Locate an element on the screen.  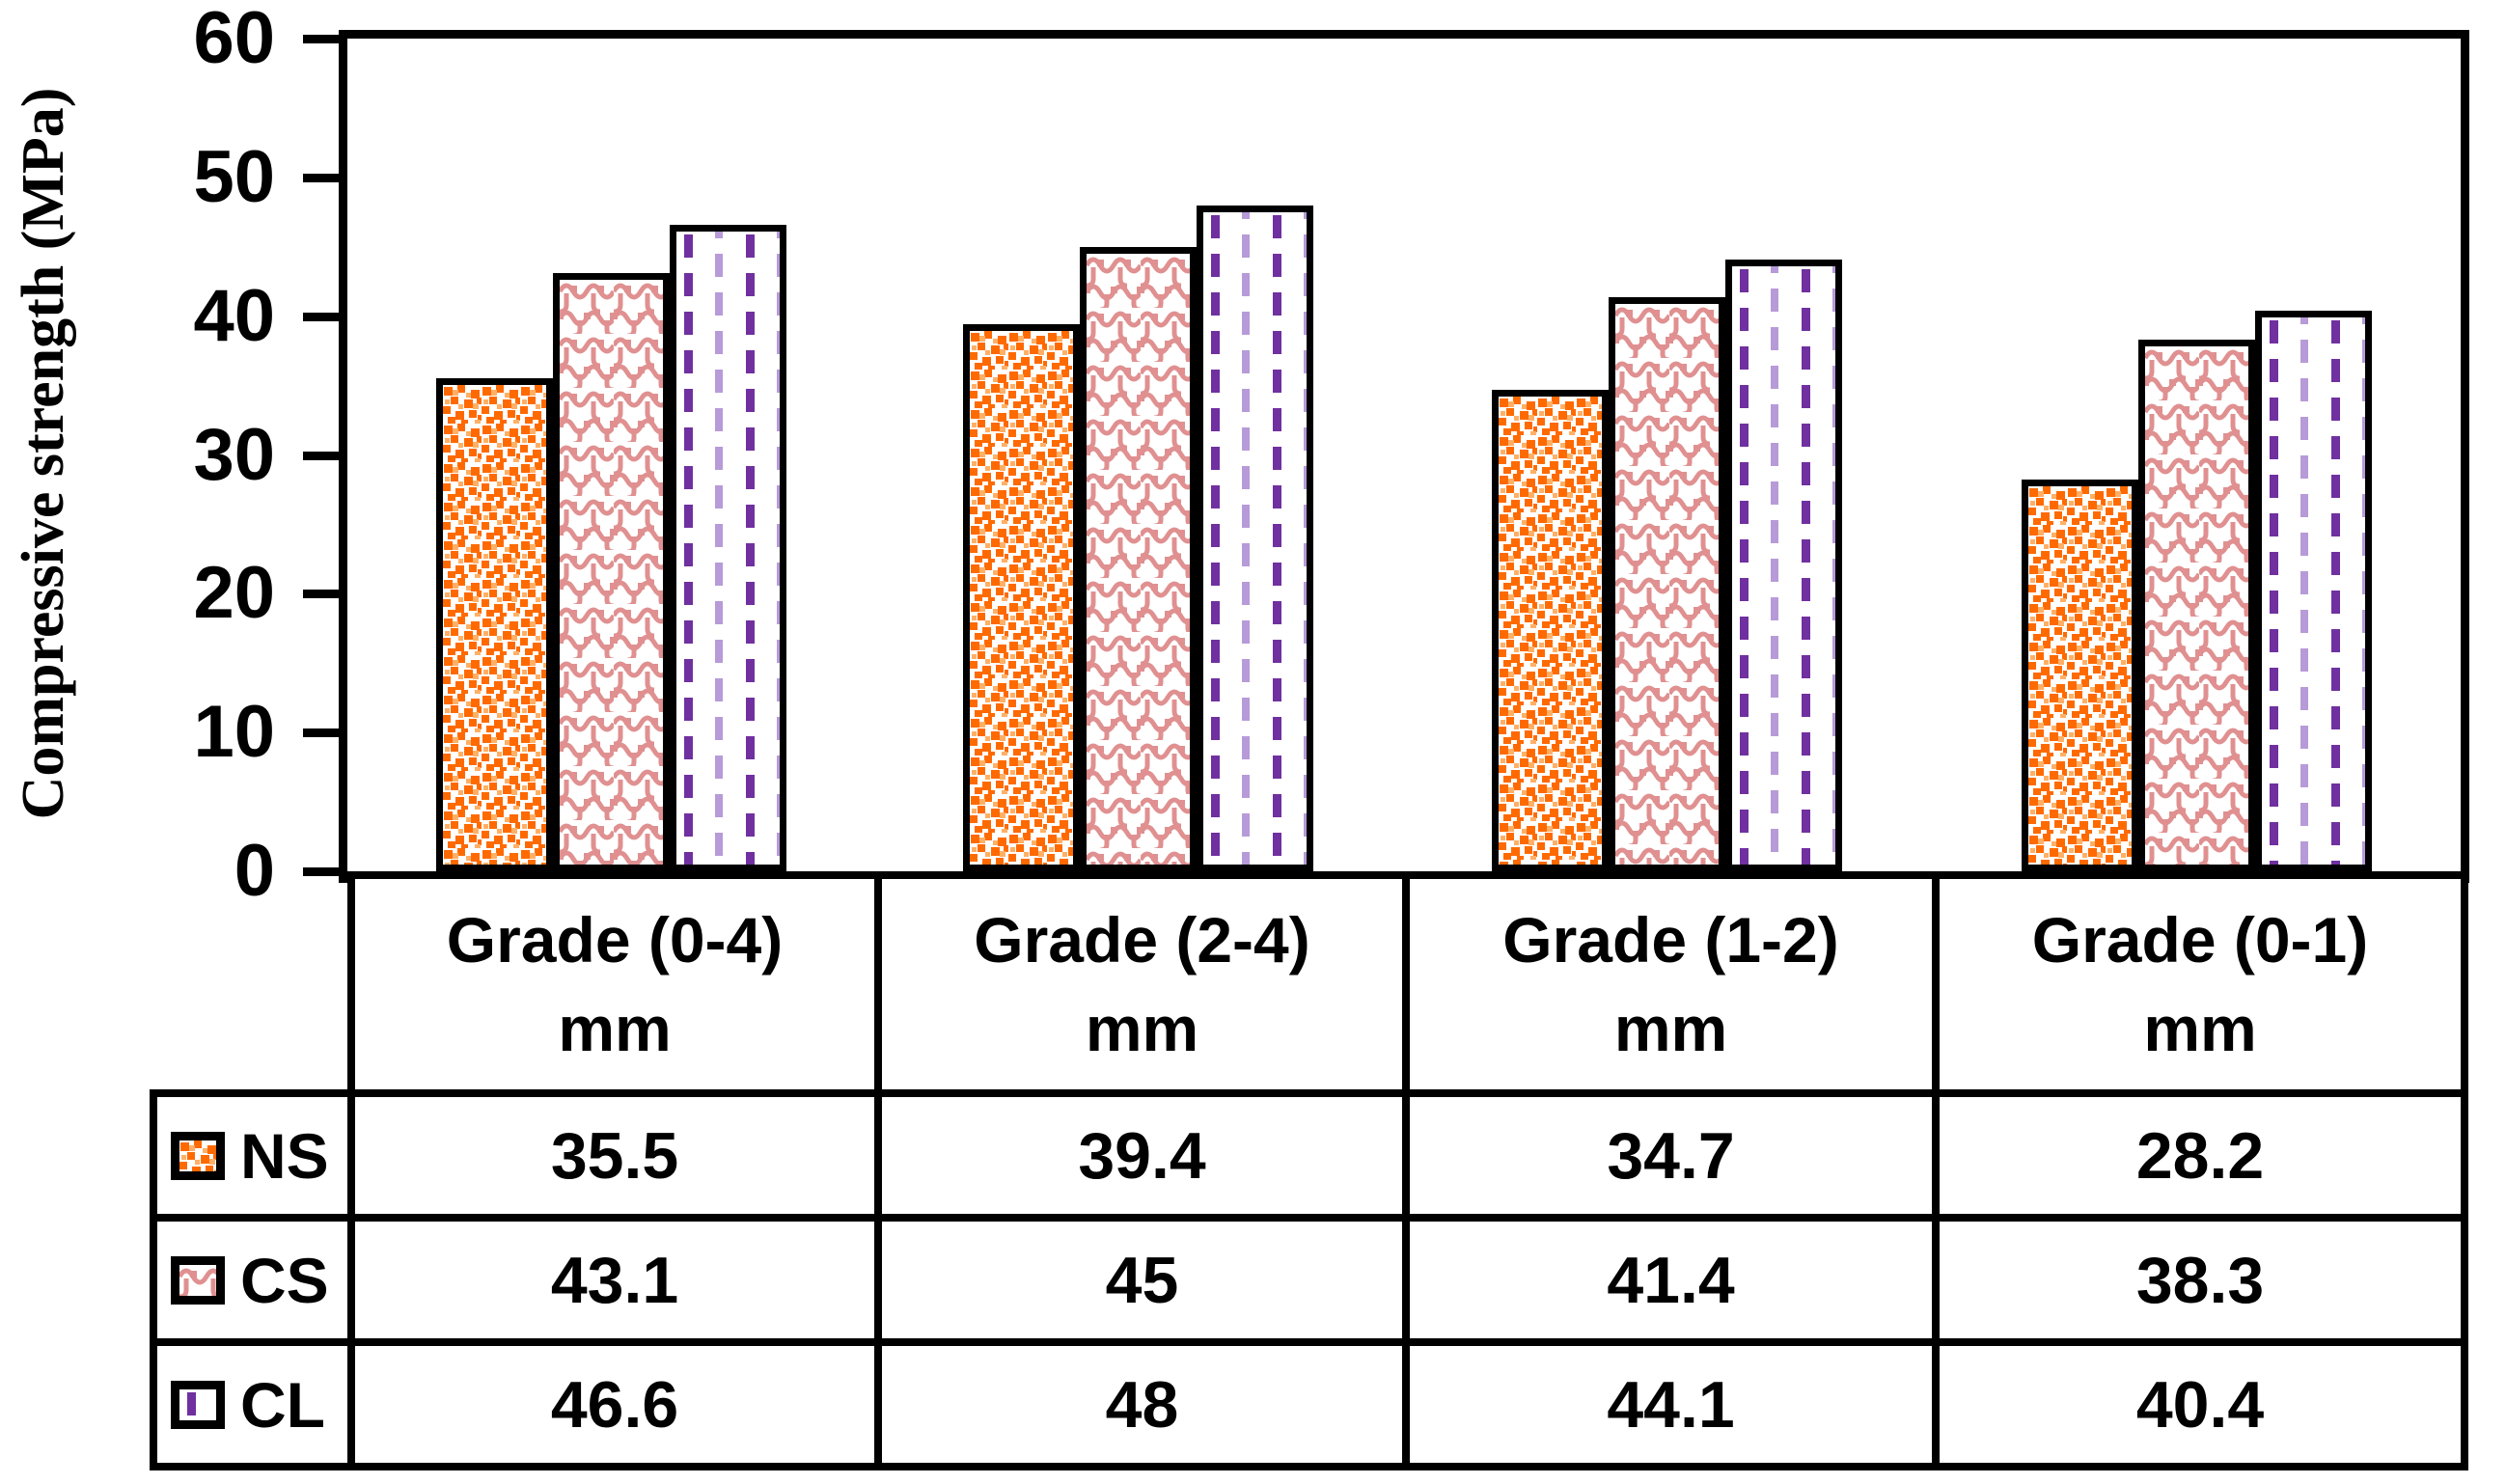
category-header: Grade (0-1) mm is located at coordinates (2200, 984).